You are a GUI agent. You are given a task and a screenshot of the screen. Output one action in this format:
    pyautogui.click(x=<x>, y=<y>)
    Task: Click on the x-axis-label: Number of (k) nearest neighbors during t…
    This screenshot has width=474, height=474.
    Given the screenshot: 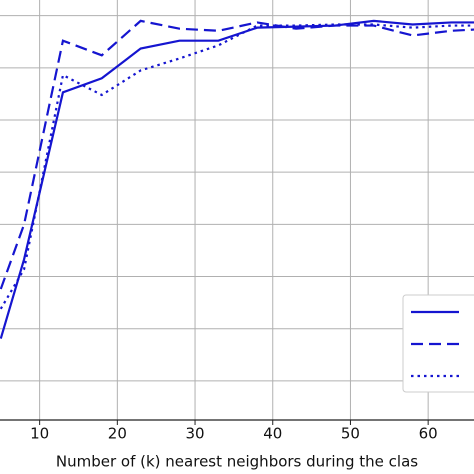 What is the action you would take?
    pyautogui.click(x=237, y=462)
    